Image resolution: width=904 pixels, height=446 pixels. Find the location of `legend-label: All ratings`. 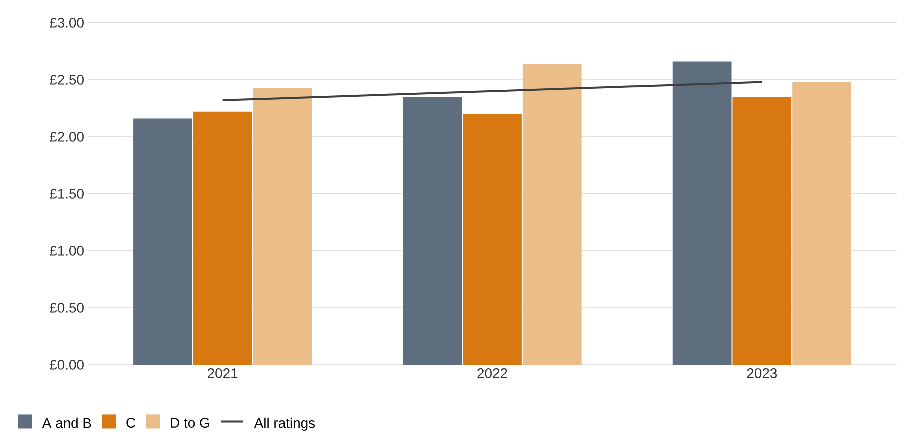

legend-label: All ratings is located at coordinates (285, 424).